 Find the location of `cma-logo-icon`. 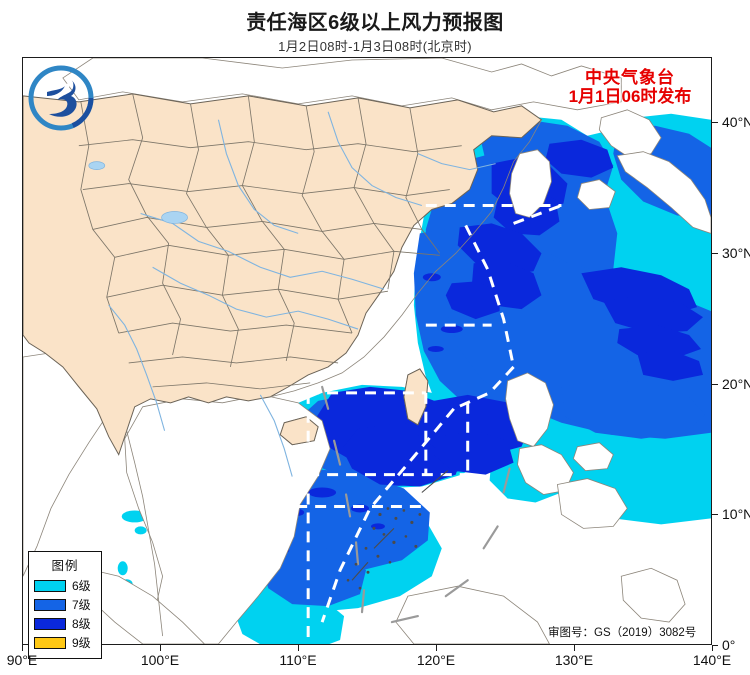

cma-logo-icon is located at coordinates (61, 98).